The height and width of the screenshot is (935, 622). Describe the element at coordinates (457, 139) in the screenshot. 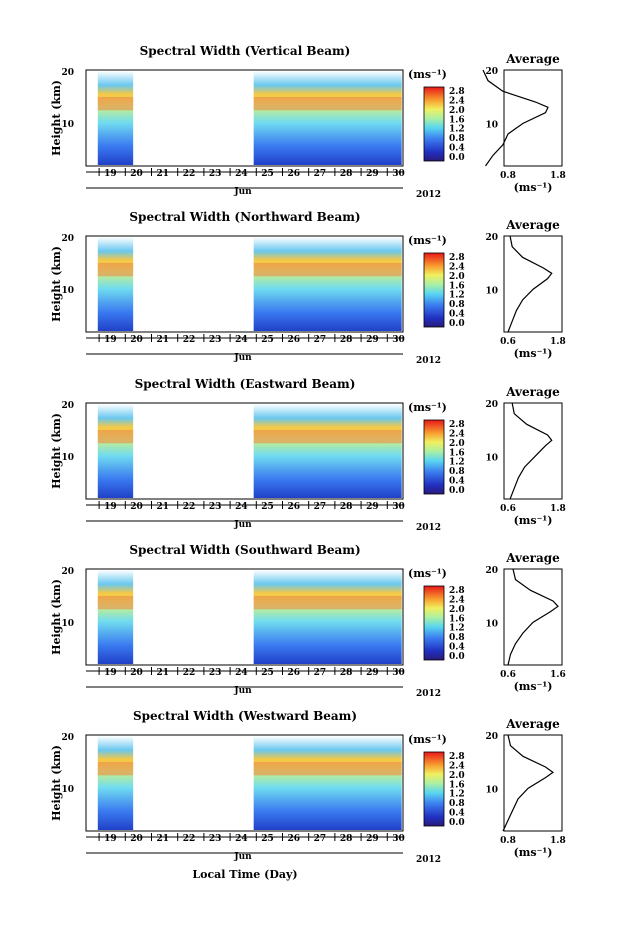

I see `colorbar-tick-label: 0.8` at that location.